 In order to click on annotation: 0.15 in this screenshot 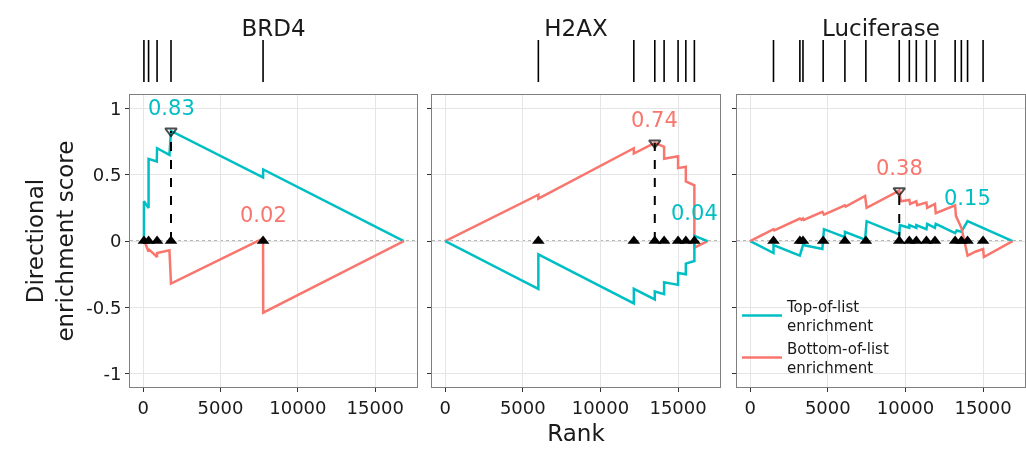, I will do `click(967, 198)`.